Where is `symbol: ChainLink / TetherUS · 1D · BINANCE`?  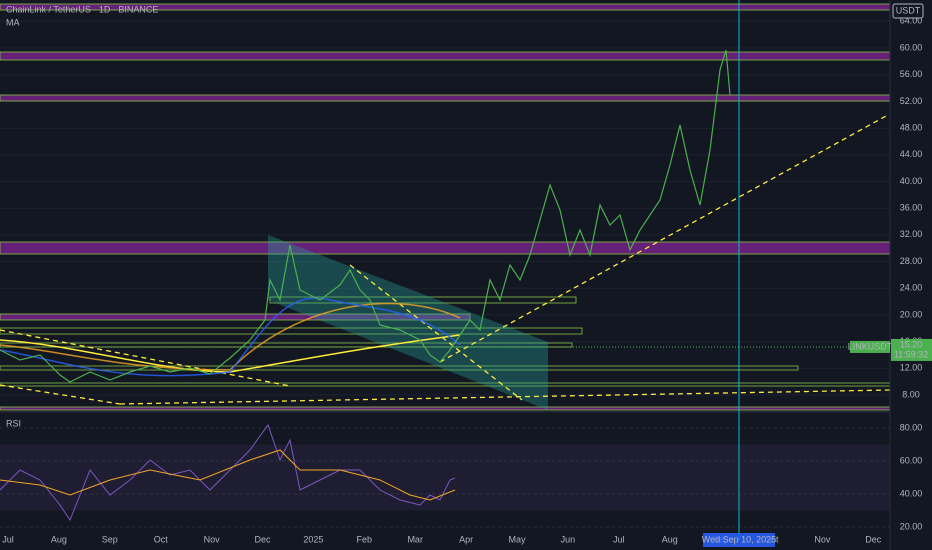
symbol: ChainLink / TetherUS · 1D · BINANCE is located at coordinates (82, 9).